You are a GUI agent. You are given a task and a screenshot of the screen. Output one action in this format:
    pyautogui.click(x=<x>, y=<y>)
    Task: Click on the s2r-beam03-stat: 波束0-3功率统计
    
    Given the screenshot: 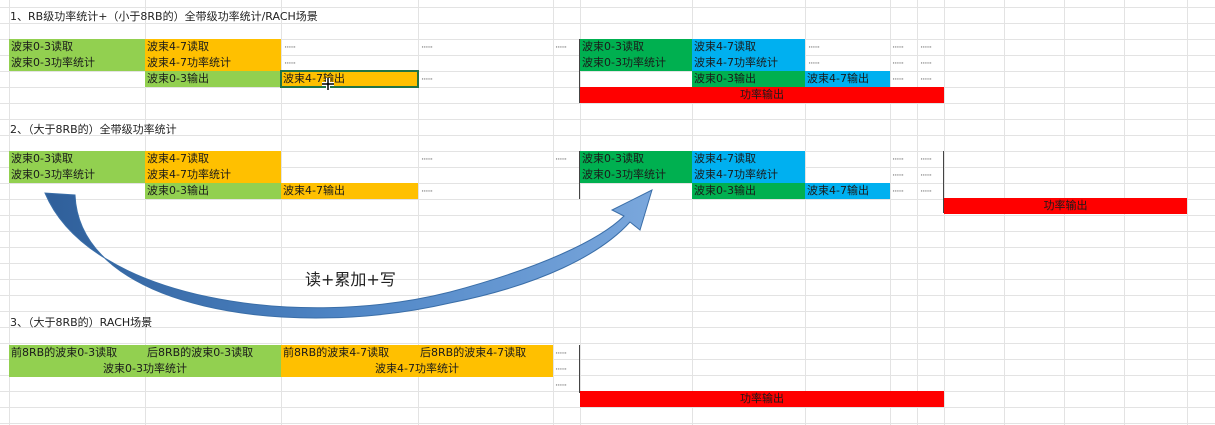 What is the action you would take?
    pyautogui.click(x=636, y=175)
    